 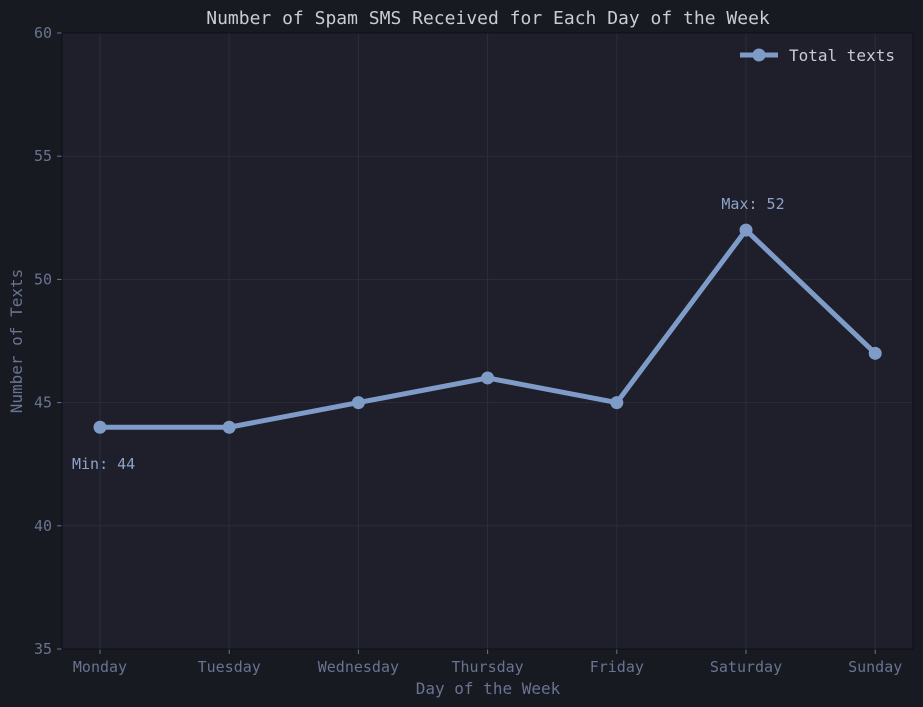 What do you see at coordinates (487, 667) in the screenshot?
I see `x-tick-label: Thursday` at bounding box center [487, 667].